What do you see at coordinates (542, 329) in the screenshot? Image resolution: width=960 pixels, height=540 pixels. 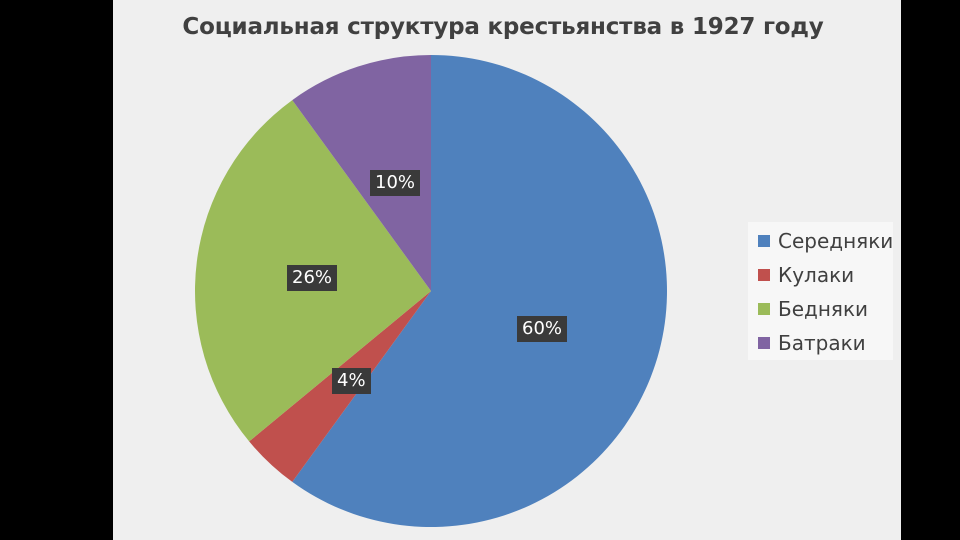 I see `data-label-1: 60%` at bounding box center [542, 329].